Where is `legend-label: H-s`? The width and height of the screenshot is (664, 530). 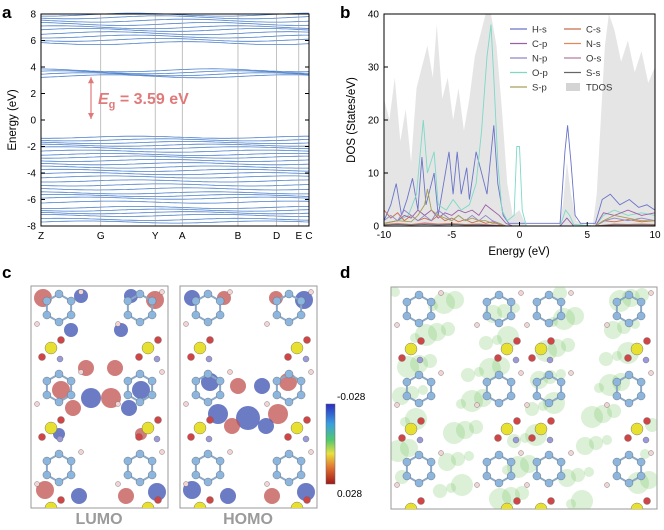
legend-label: H-s is located at coordinates (539, 30).